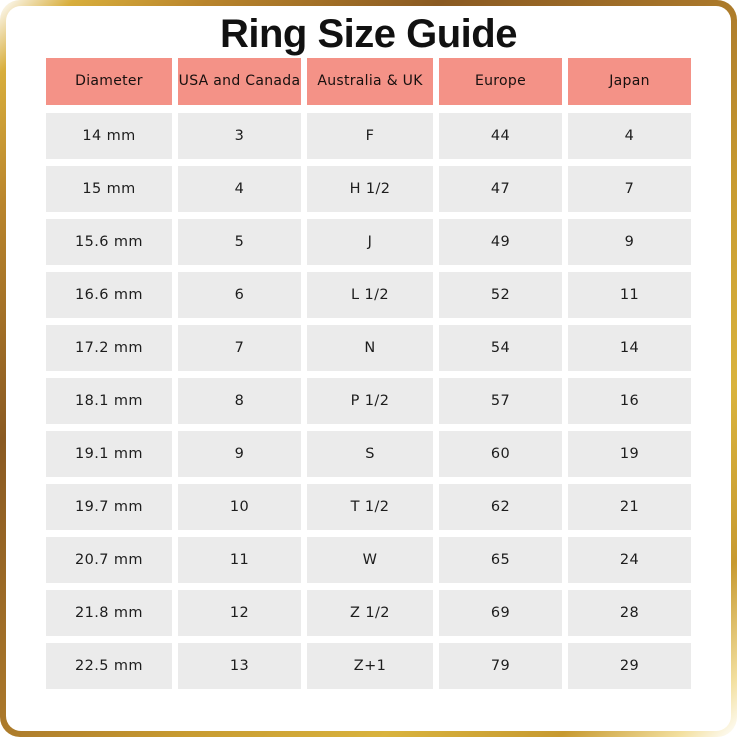  I want to click on table-cell: L 1/2, so click(370, 295).